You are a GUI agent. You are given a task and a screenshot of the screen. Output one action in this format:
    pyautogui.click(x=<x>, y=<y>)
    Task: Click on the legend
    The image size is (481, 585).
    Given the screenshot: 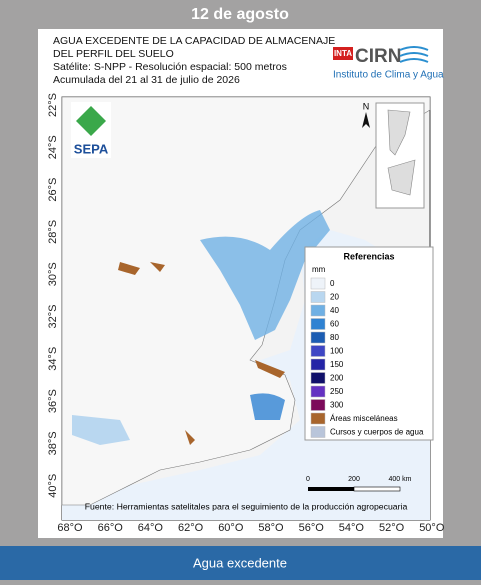 What is the action you would take?
    pyautogui.click(x=369, y=343)
    